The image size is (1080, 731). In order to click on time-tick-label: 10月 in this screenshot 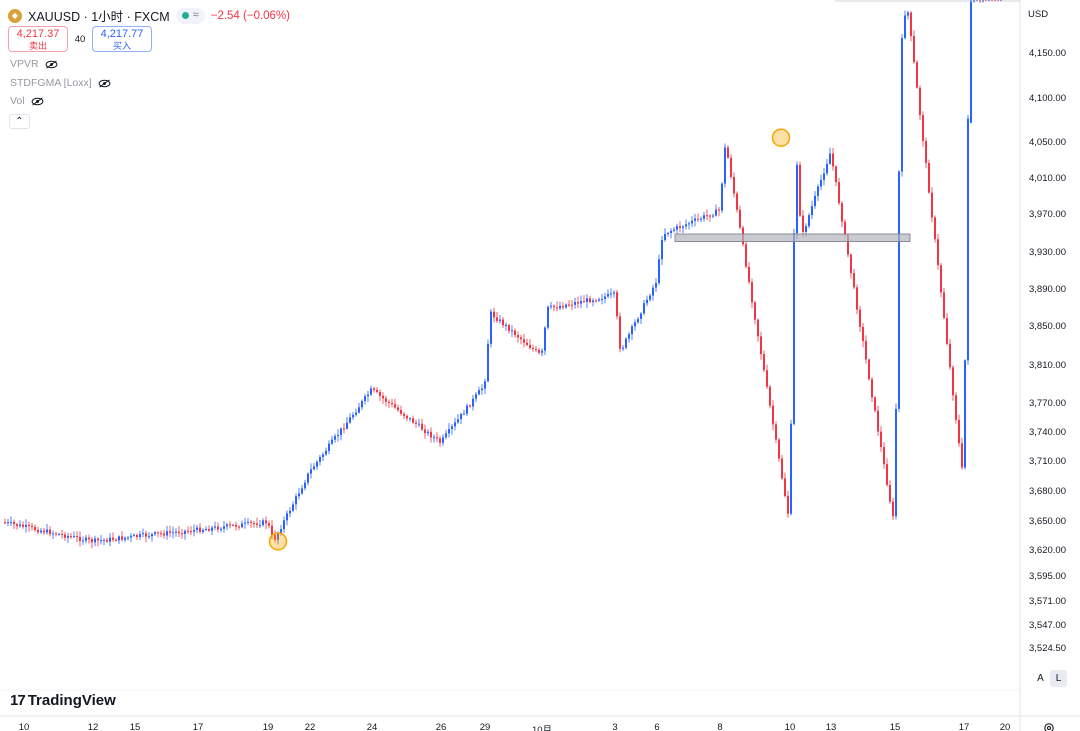, I will do `click(542, 728)`.